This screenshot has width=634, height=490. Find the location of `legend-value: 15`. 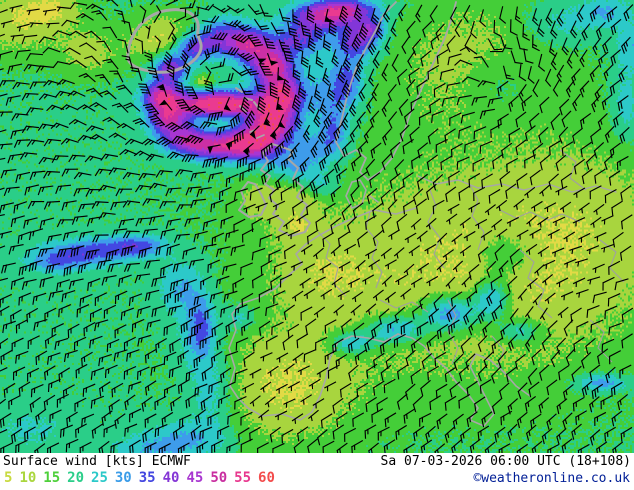

legend-value: 15 is located at coordinates (52, 478).